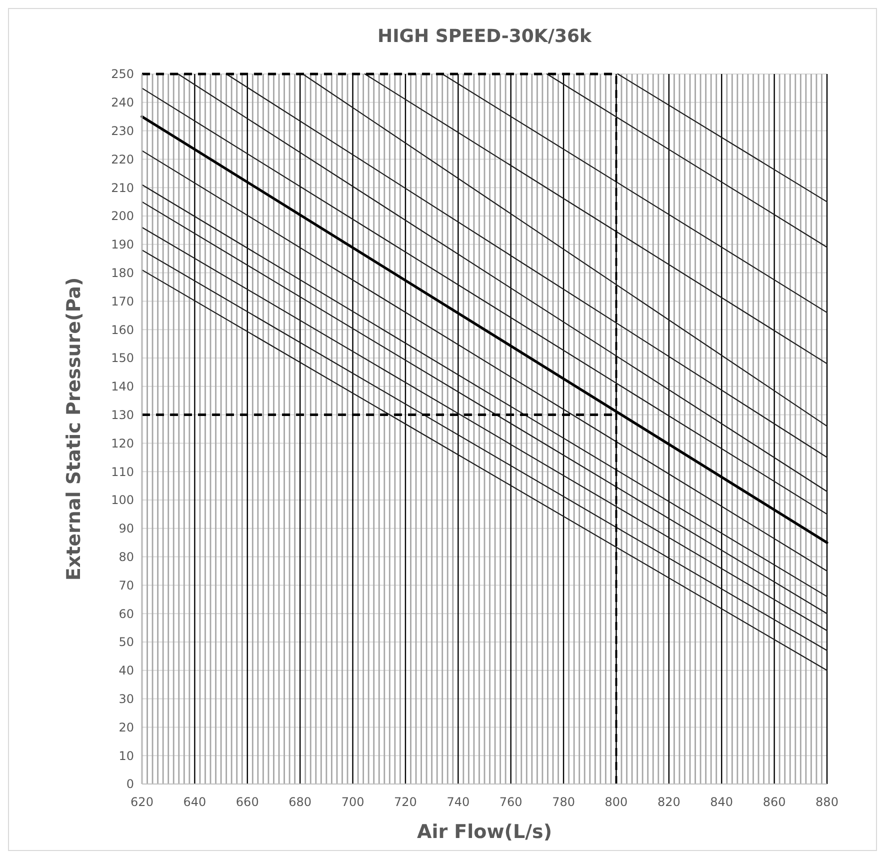 This screenshot has height=859, width=885. Describe the element at coordinates (122, 159) in the screenshot. I see `y-tick-label: 220` at that location.